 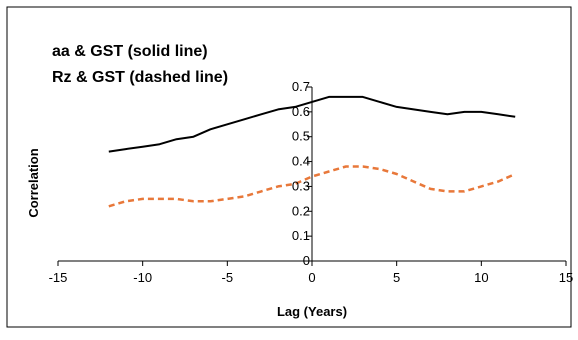 What do you see at coordinates (396, 277) in the screenshot?
I see `x-tick-label: 5` at bounding box center [396, 277].